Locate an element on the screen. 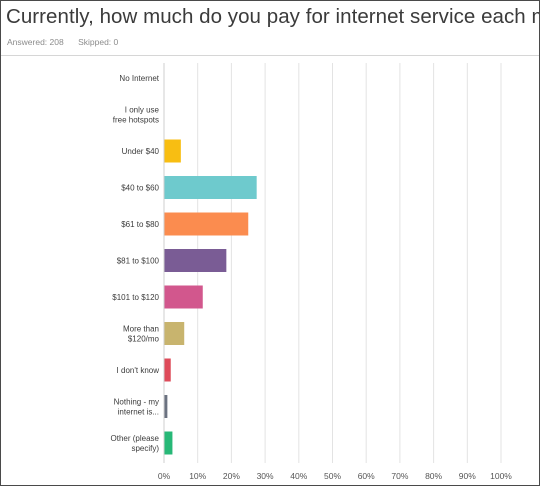  answered-count: Answered: 208 is located at coordinates (35, 42).